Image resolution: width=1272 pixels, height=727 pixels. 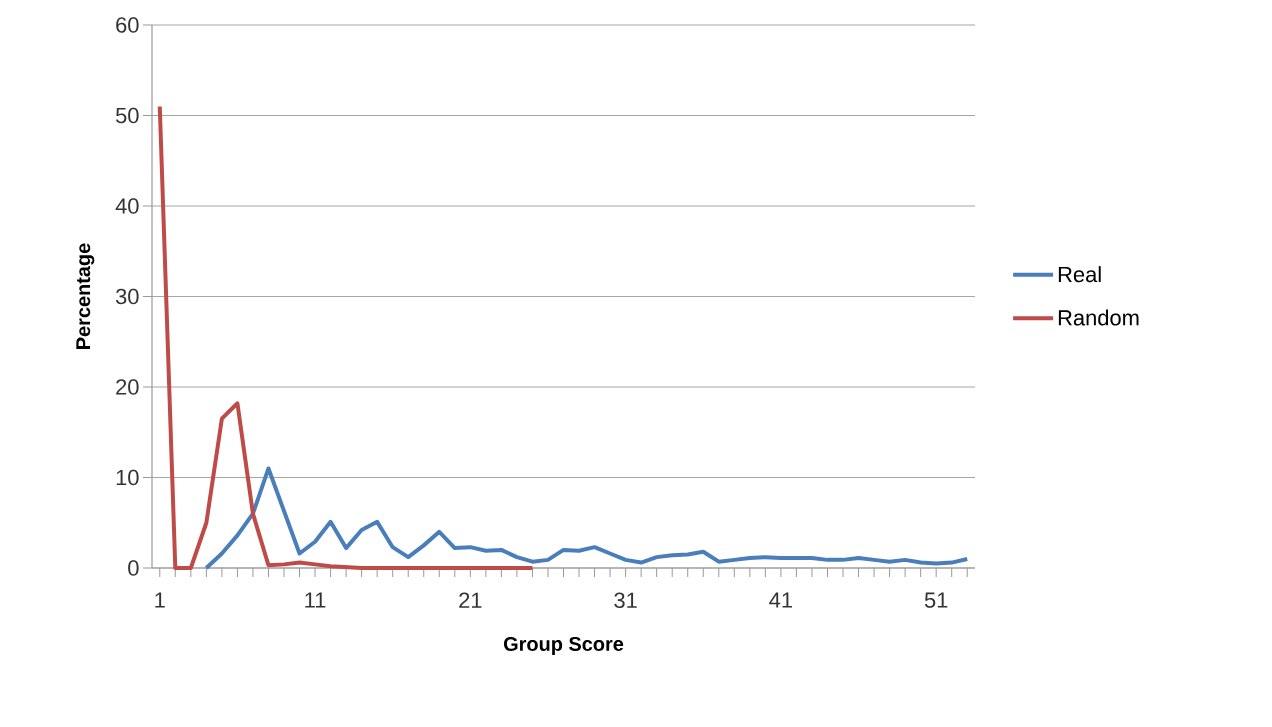 What do you see at coordinates (781, 600) in the screenshot?
I see `x-tick-label: 41` at bounding box center [781, 600].